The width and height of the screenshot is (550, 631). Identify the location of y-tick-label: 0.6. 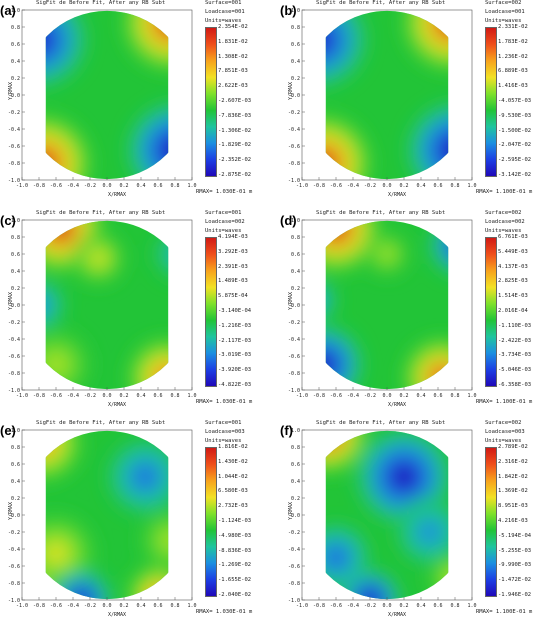
(15, 45).